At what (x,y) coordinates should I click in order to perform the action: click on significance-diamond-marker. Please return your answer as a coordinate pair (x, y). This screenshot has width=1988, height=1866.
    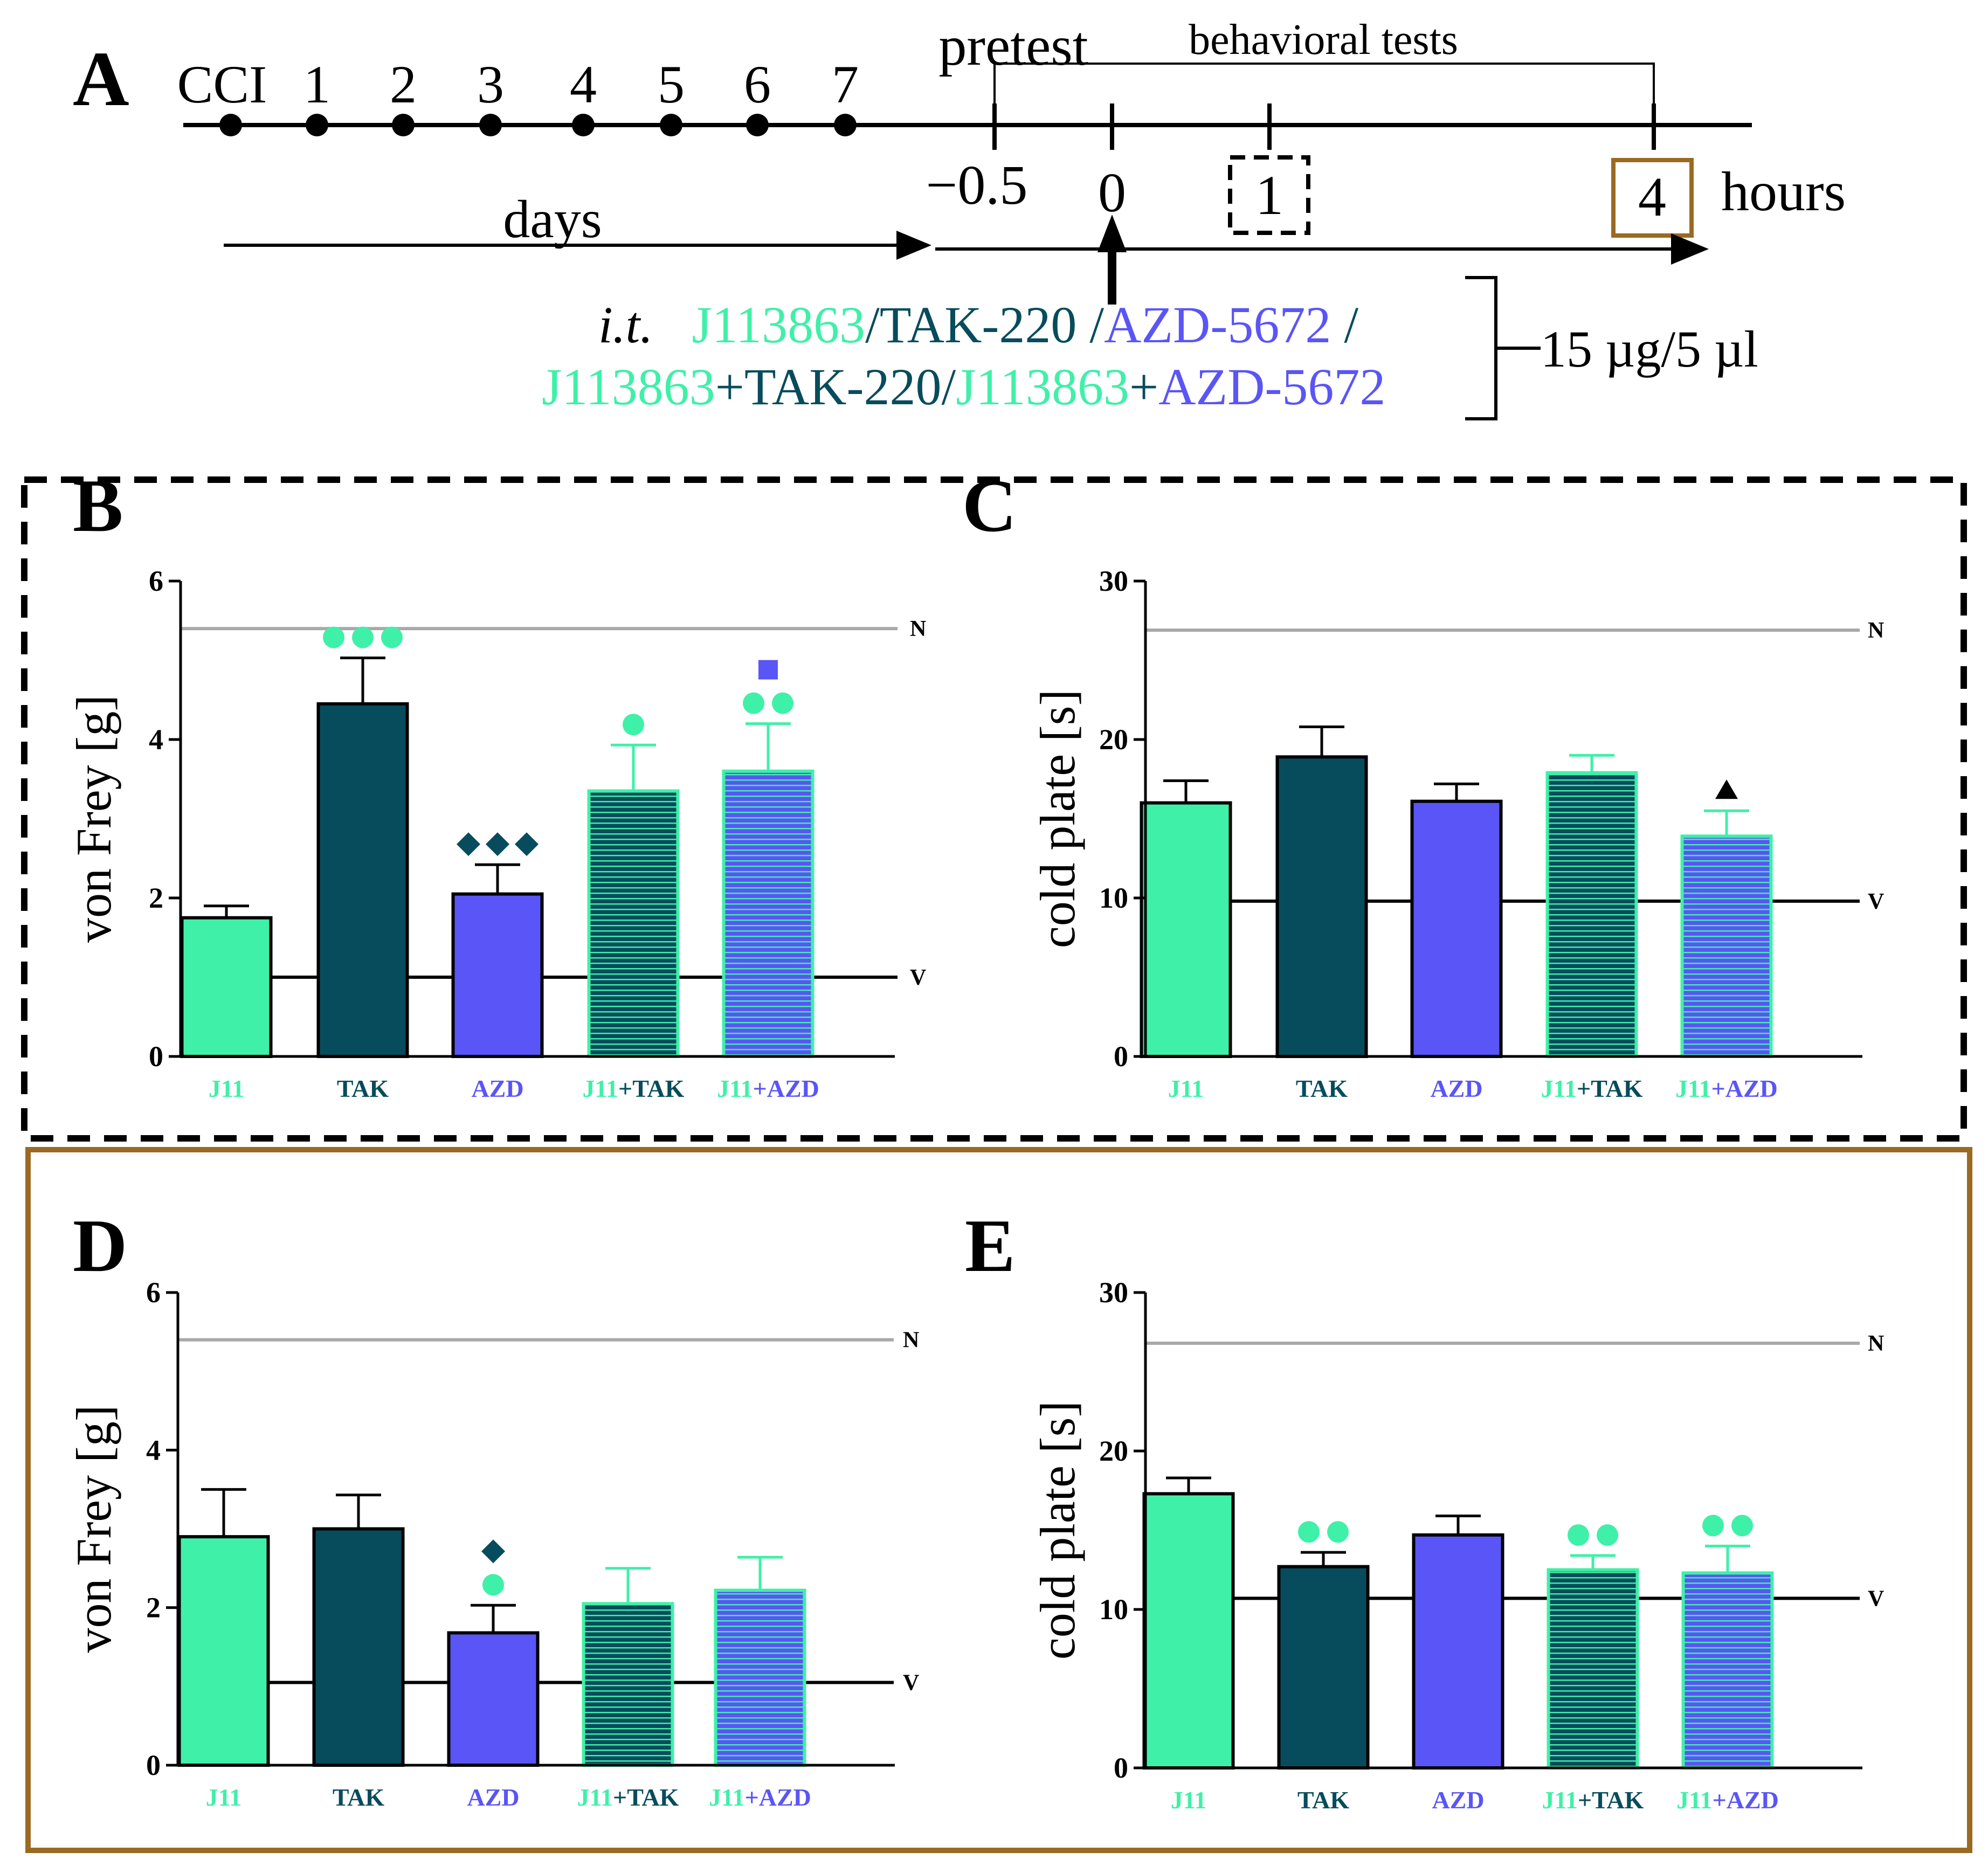
    Looking at the image, I should click on (497, 844).